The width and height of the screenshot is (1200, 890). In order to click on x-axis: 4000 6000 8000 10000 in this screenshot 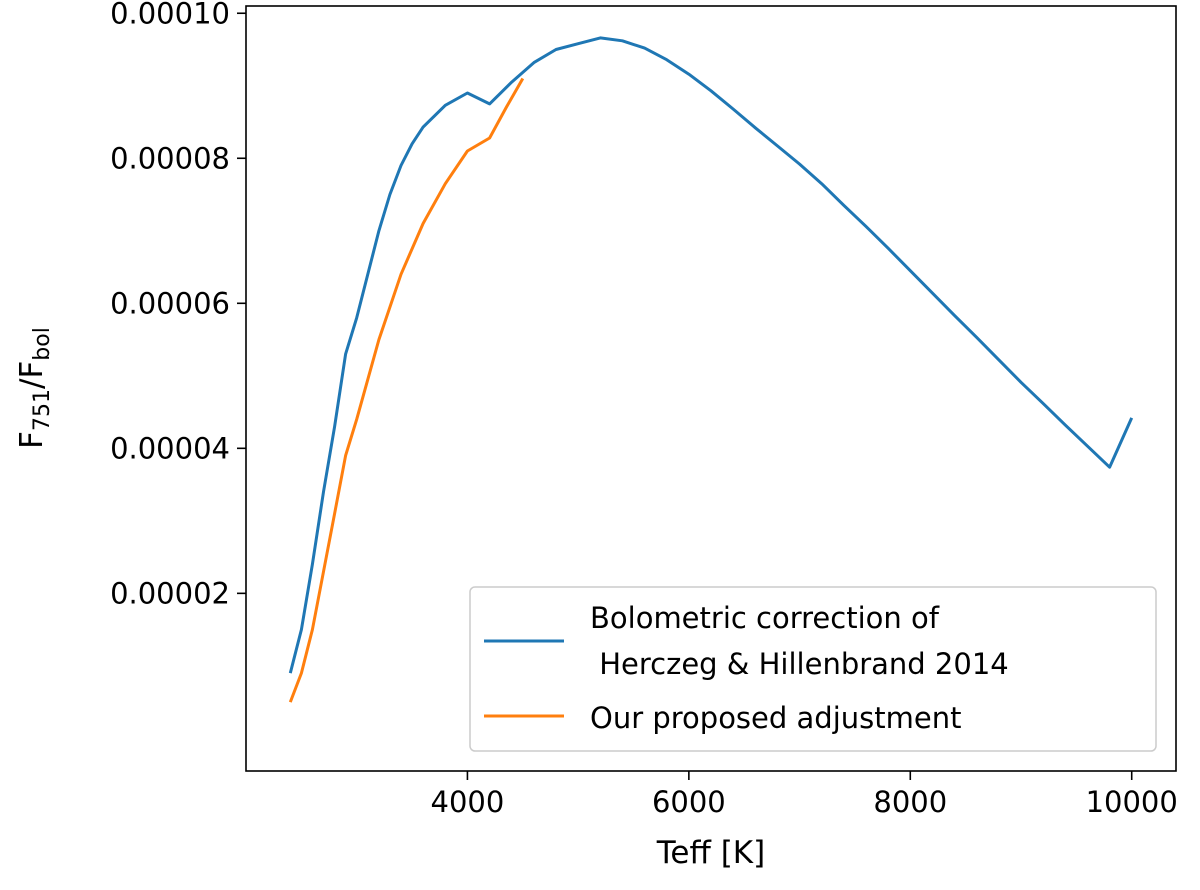, I will do `click(804, 795)`.